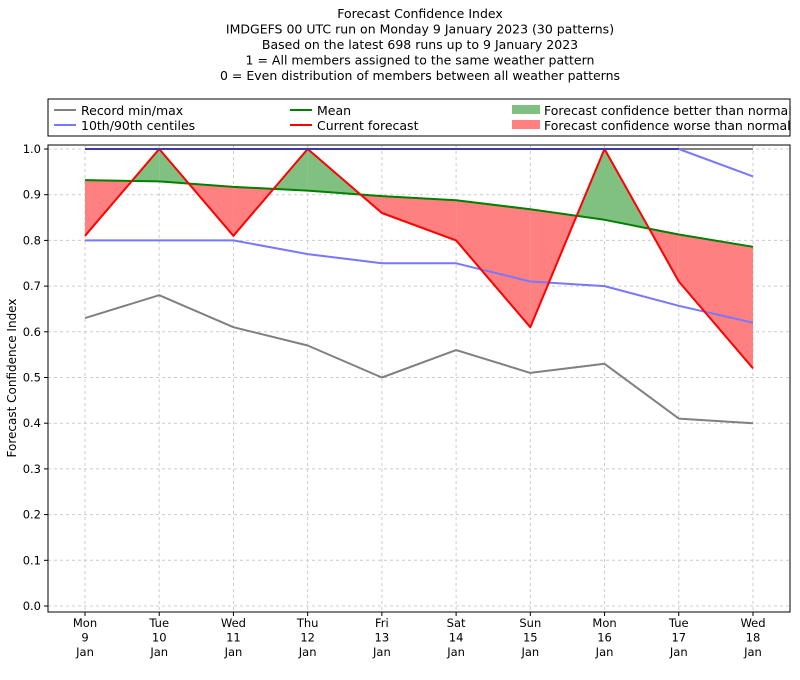  What do you see at coordinates (138, 125) in the screenshot?
I see `legend-label: 10th/90th centiles` at bounding box center [138, 125].